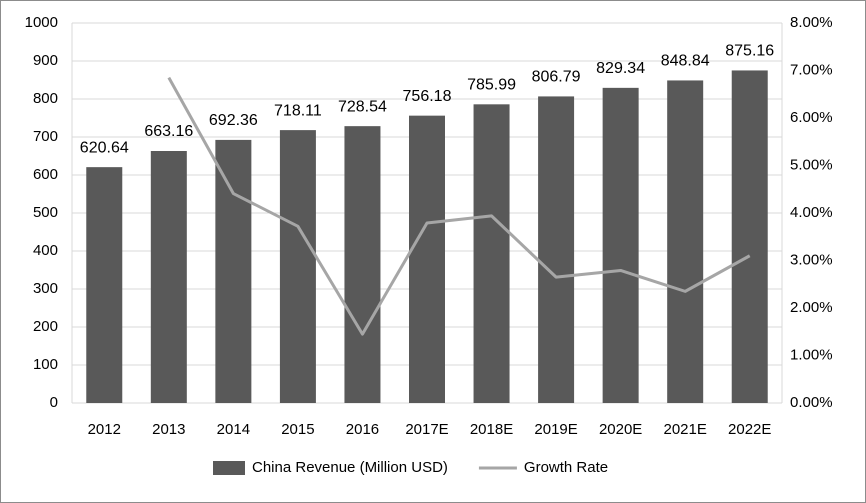 This screenshot has width=866, height=503. Describe the element at coordinates (45, 250) in the screenshot. I see `y-tick-label: 400` at that location.